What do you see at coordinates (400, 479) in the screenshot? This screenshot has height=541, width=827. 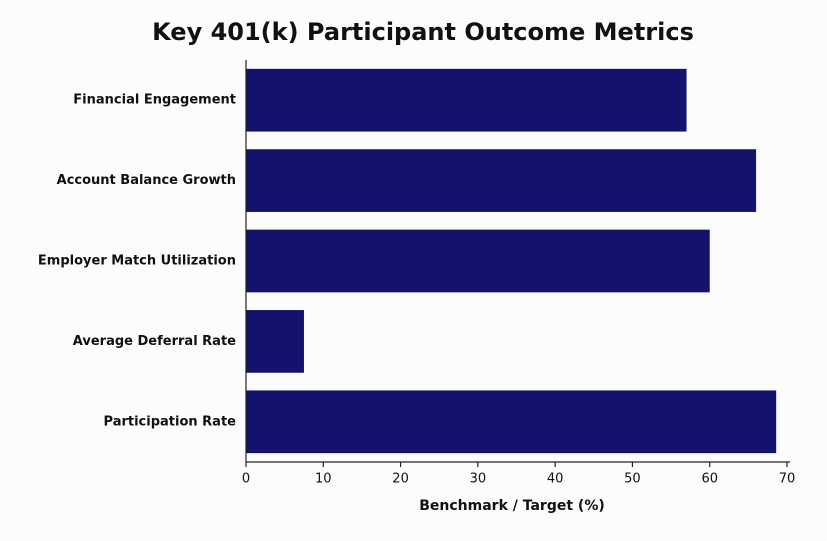 I see `x-tick-label: 20` at bounding box center [400, 479].